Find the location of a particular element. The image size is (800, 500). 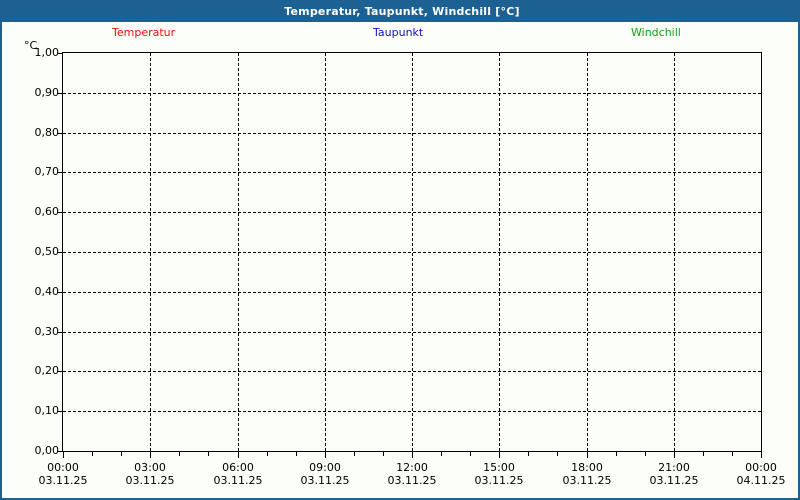

x-axis-tick-label: 03:00 03.11.25 is located at coordinates (150, 474).